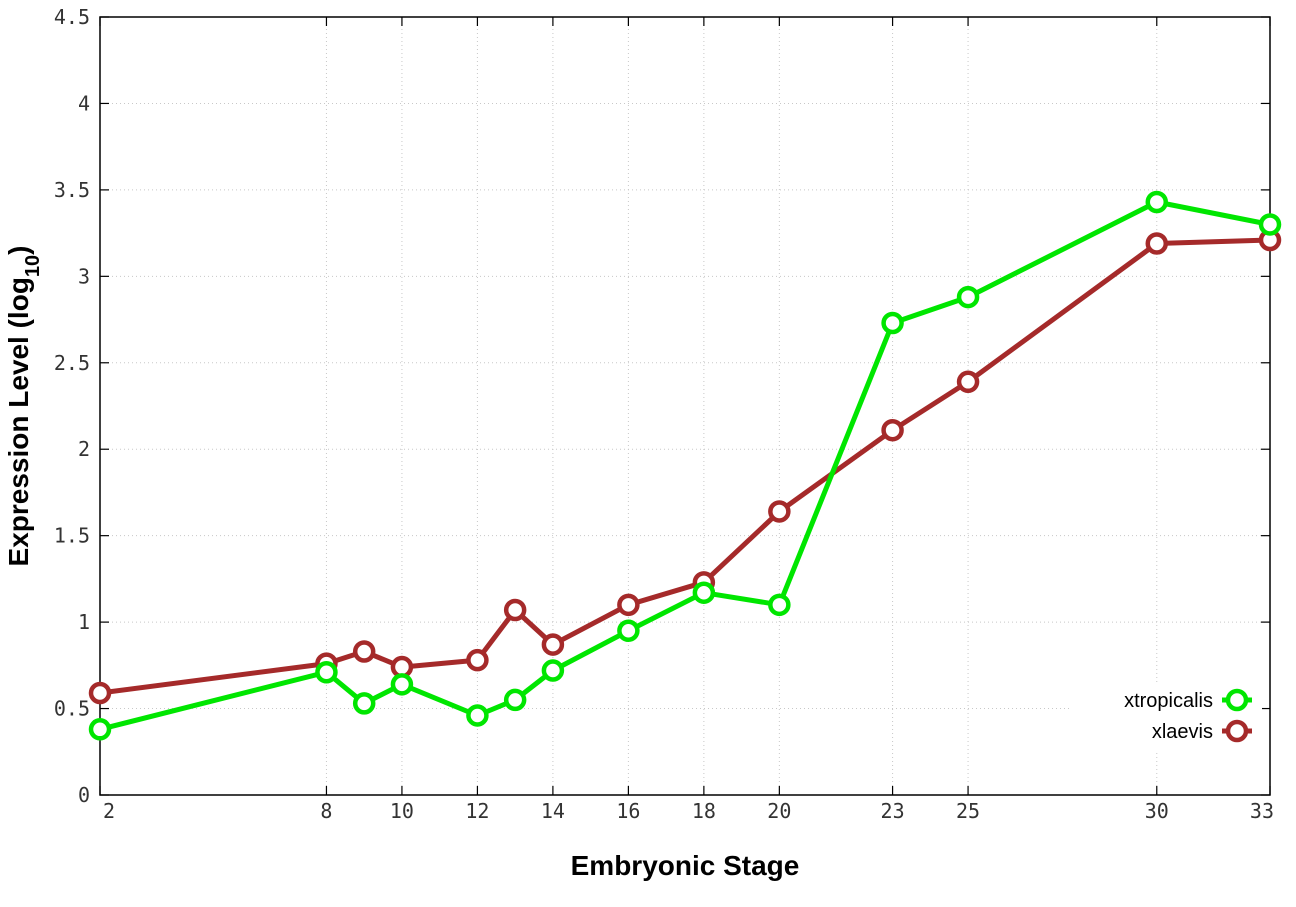 This screenshot has height=907, width=1296. I want to click on y-axis-title-main: Expression Level (log, so click(18, 421).